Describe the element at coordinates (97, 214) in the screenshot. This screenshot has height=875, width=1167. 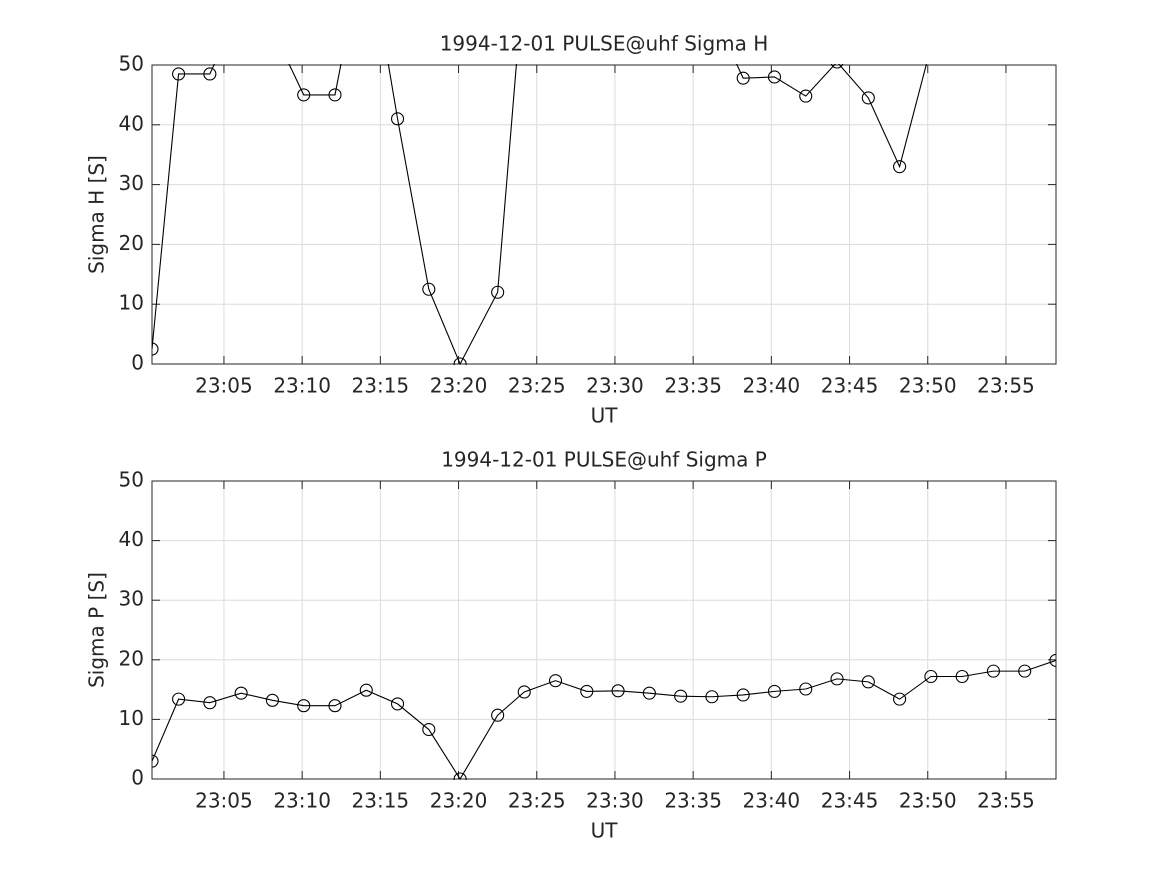
I see `y-axis-label: Sigma H [S]` at that location.